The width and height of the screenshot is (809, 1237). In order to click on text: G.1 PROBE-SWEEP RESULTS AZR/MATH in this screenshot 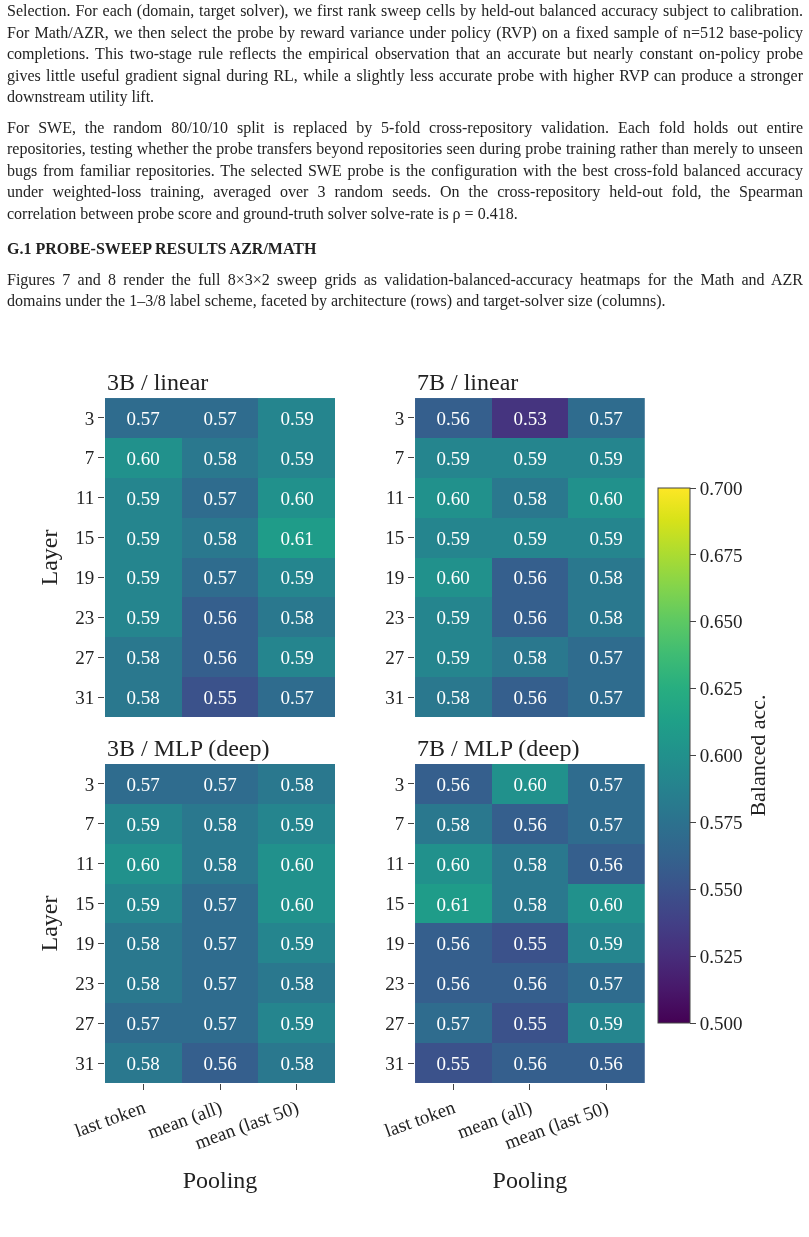, I will do `click(162, 249)`.